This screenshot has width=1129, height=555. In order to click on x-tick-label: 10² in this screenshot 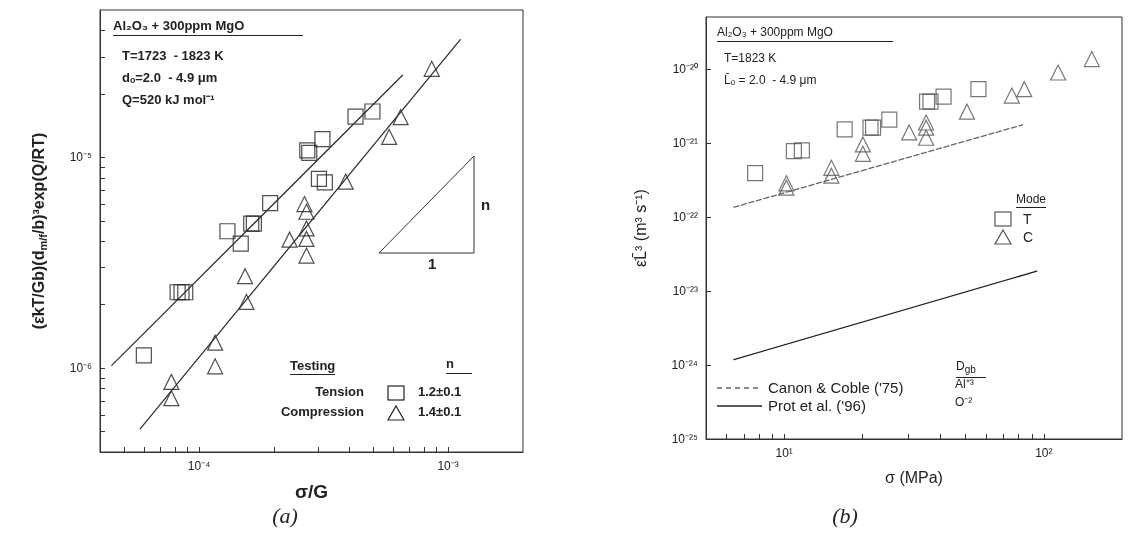, I will do `click(1044, 453)`.